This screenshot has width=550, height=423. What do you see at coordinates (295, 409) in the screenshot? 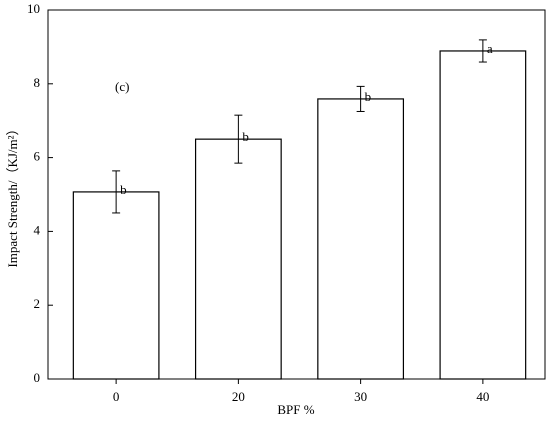
I see `x-axis-label: BPF %` at bounding box center [295, 409].